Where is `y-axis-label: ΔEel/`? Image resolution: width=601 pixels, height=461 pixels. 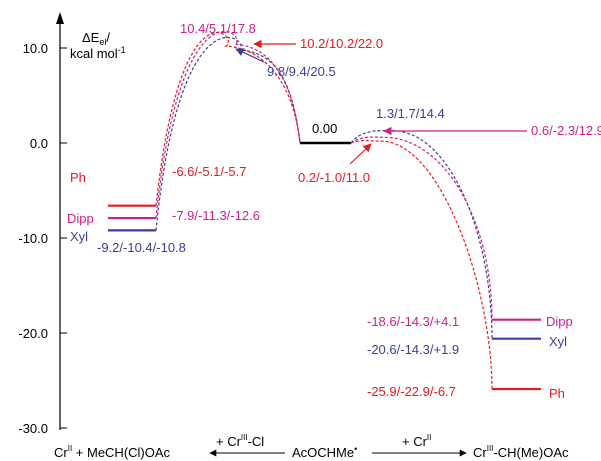 y-axis-label: ΔEel/ is located at coordinates (96, 38).